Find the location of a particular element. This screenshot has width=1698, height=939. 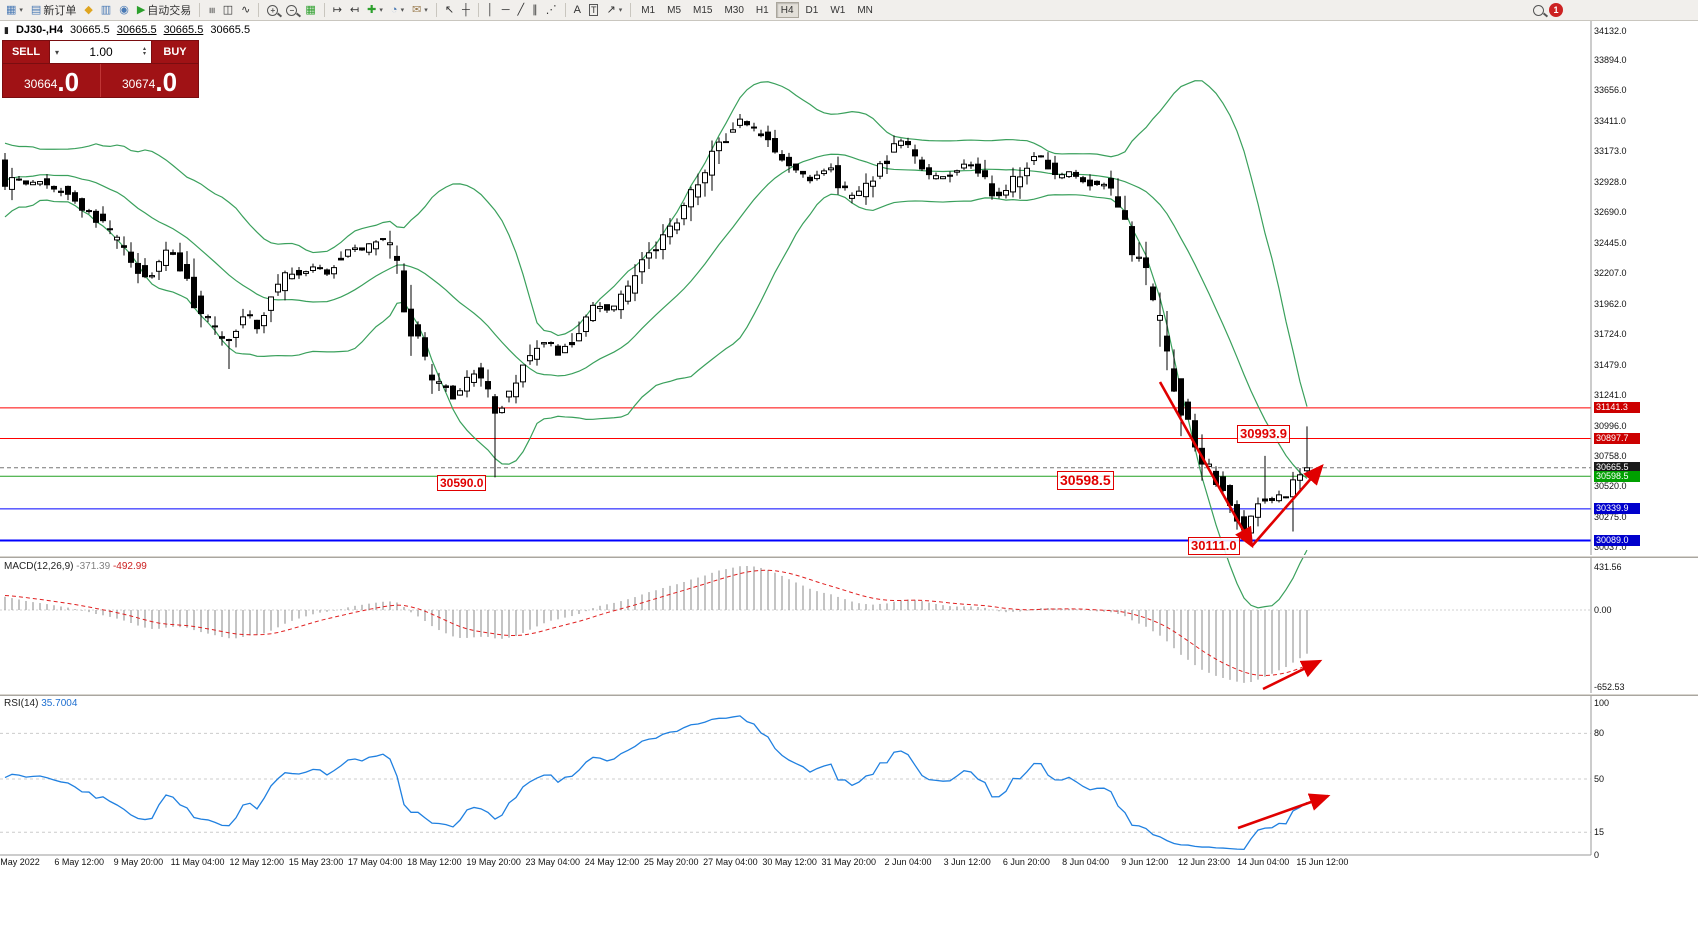

new-chart-icon: ▦ ▾ is located at coordinates (14, 10).